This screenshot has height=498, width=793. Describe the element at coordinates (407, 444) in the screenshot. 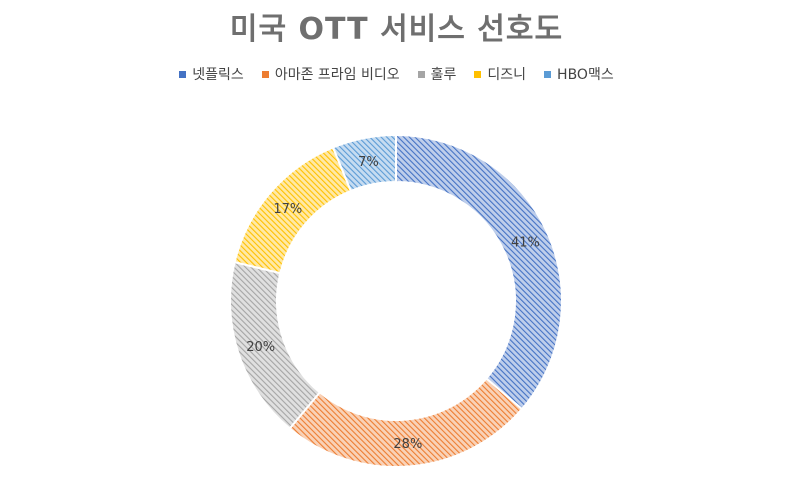

I see `slice-label: 28%` at that location.